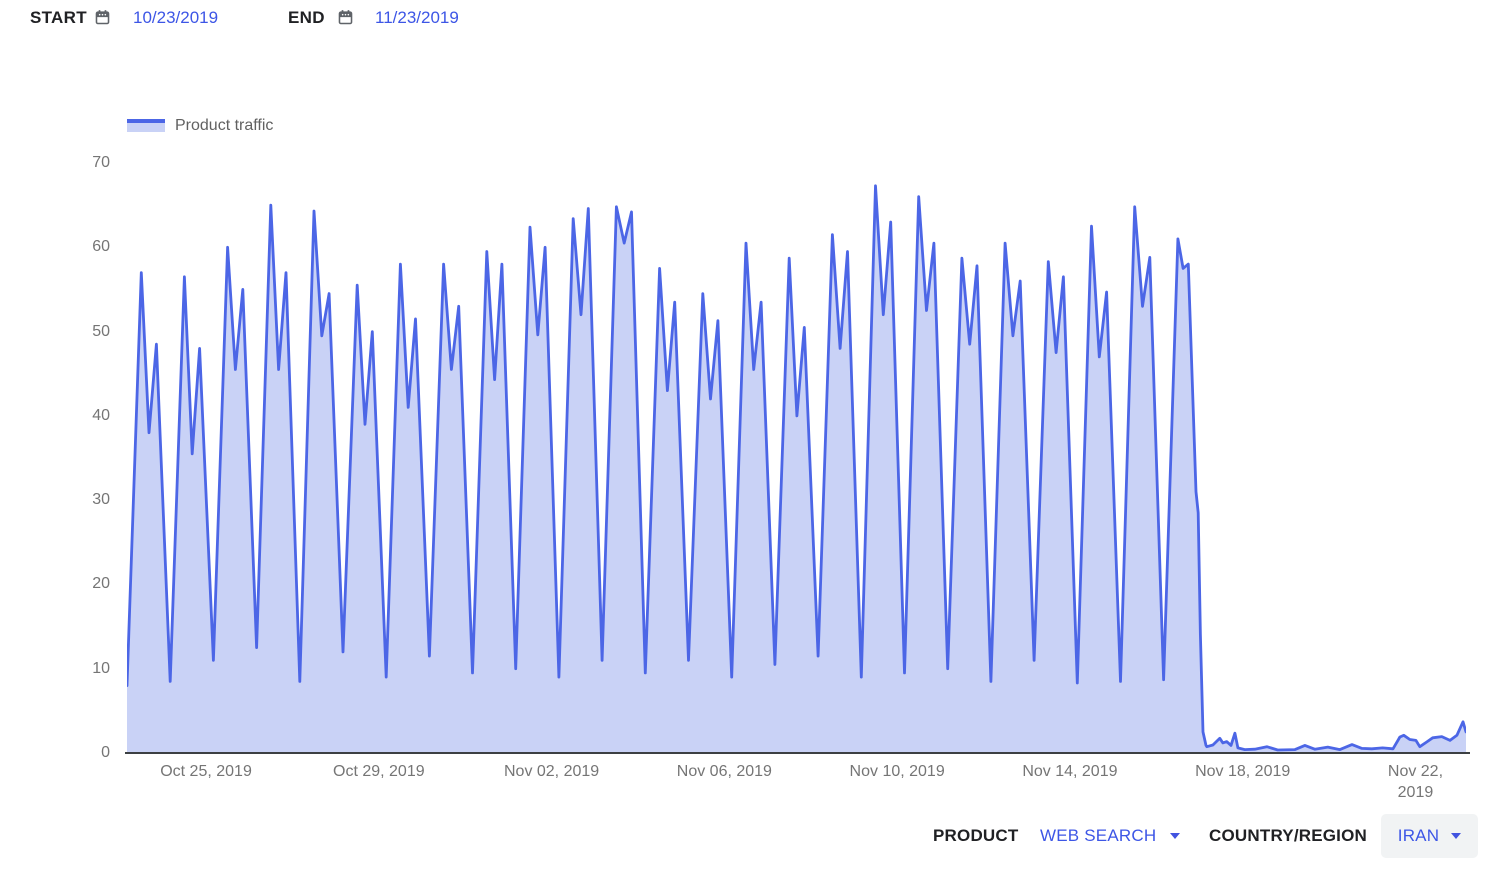  I want to click on x-axis-label: Nov 02, 2019, so click(551, 771).